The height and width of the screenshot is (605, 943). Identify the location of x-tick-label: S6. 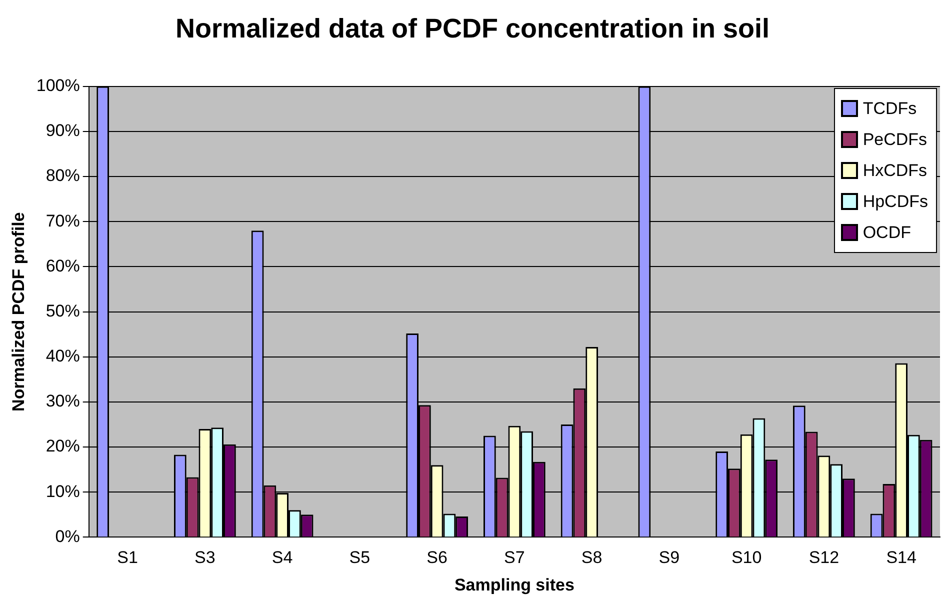
(437, 558).